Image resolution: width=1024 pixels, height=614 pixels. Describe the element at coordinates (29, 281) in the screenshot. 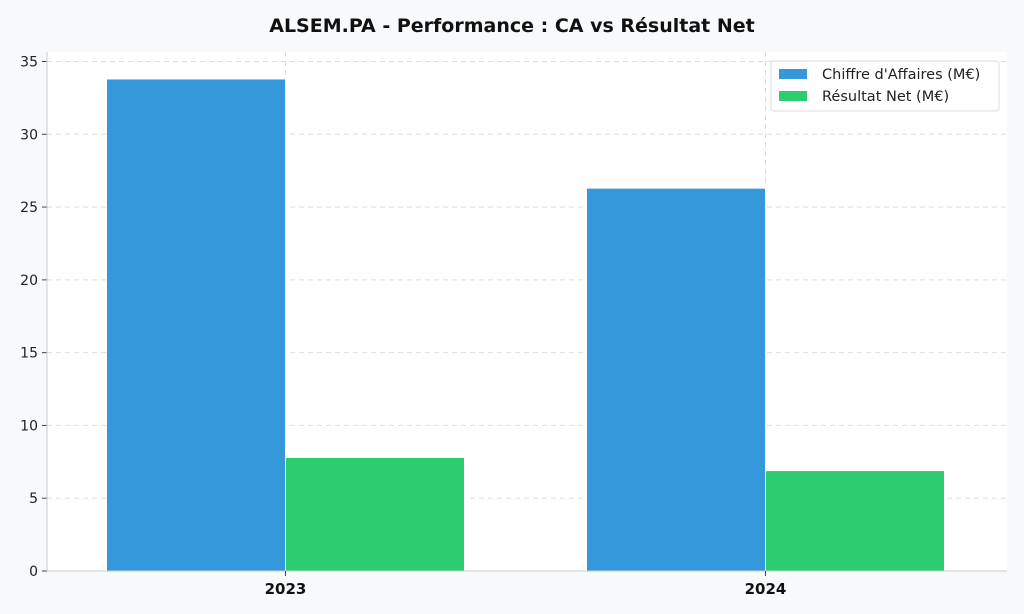

I see `y-tick-label: 20` at that location.